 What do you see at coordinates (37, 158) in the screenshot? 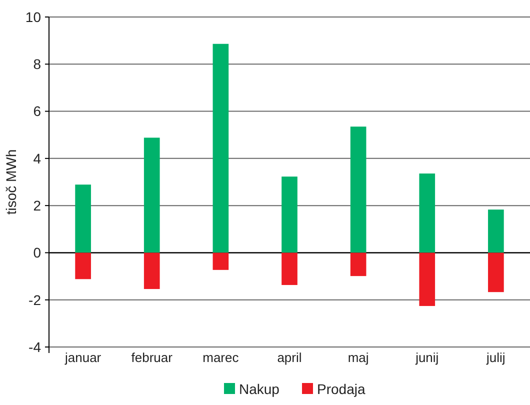
I see `y-tick-label: 4` at bounding box center [37, 158].